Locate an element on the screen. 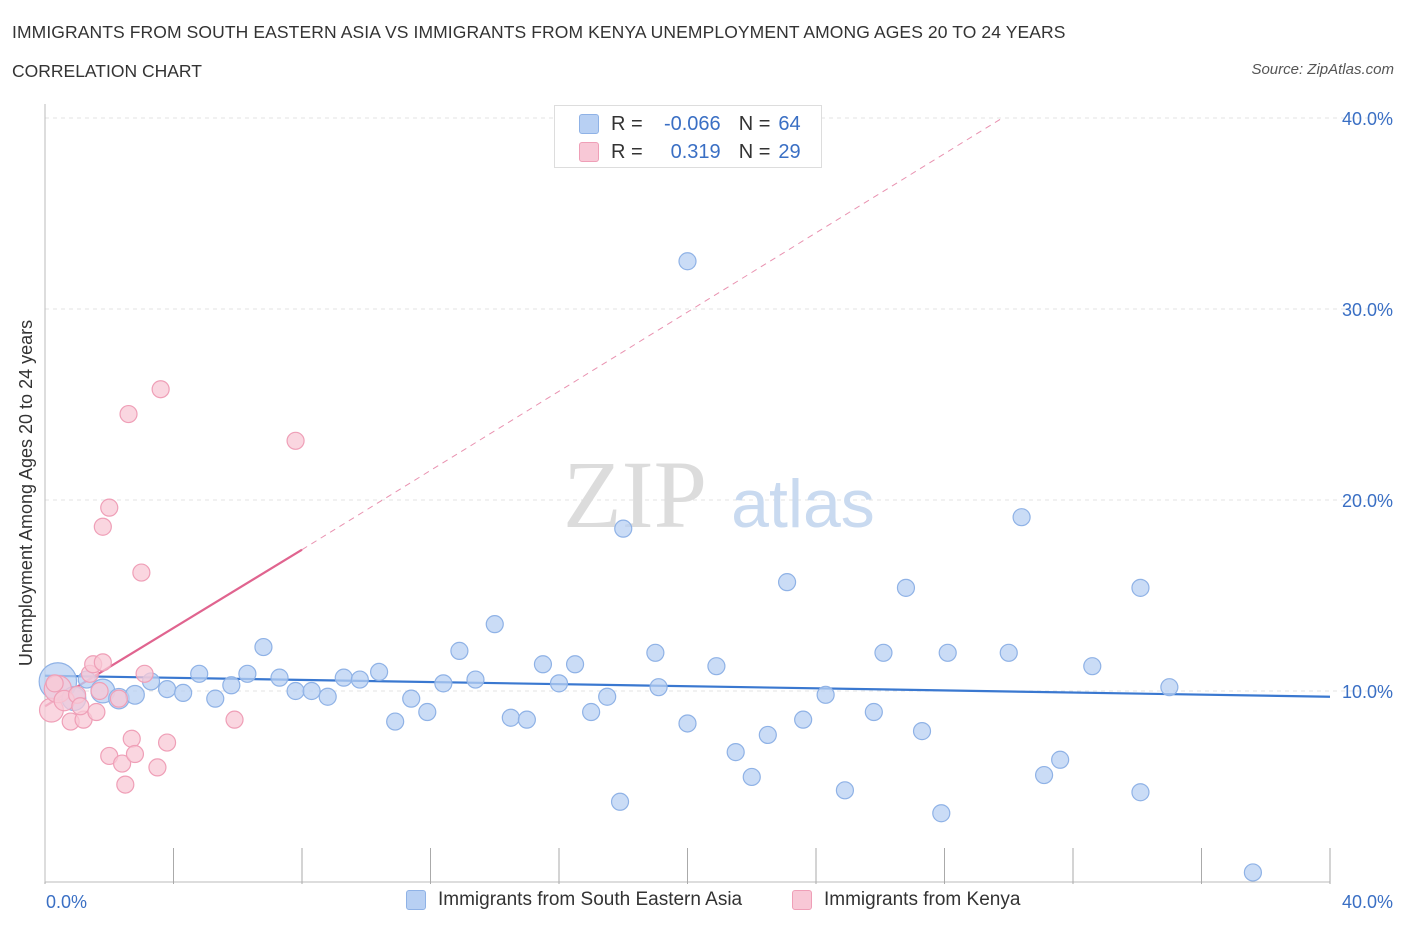  legend-row-kenya: R = 0.319 N = 29 is located at coordinates (690, 152).